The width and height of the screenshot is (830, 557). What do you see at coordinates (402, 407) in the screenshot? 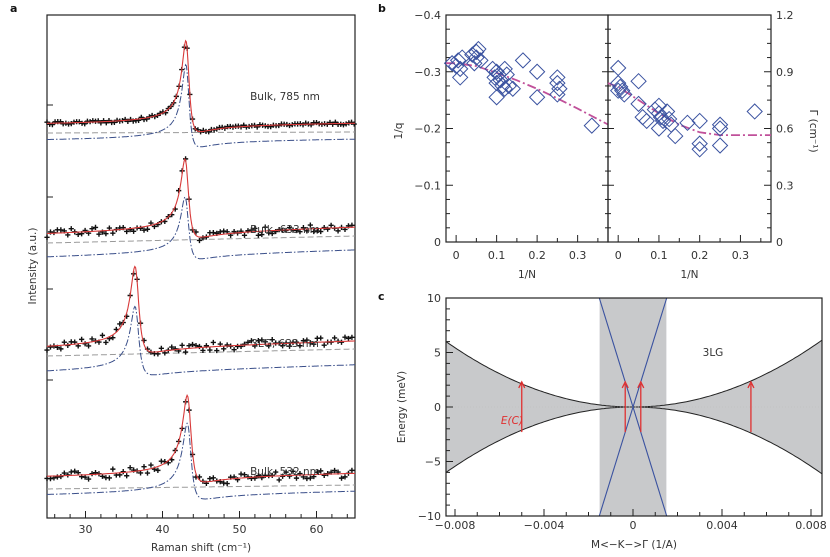
I see `panel-c-ylabel: Energy (meV)` at bounding box center [402, 407].